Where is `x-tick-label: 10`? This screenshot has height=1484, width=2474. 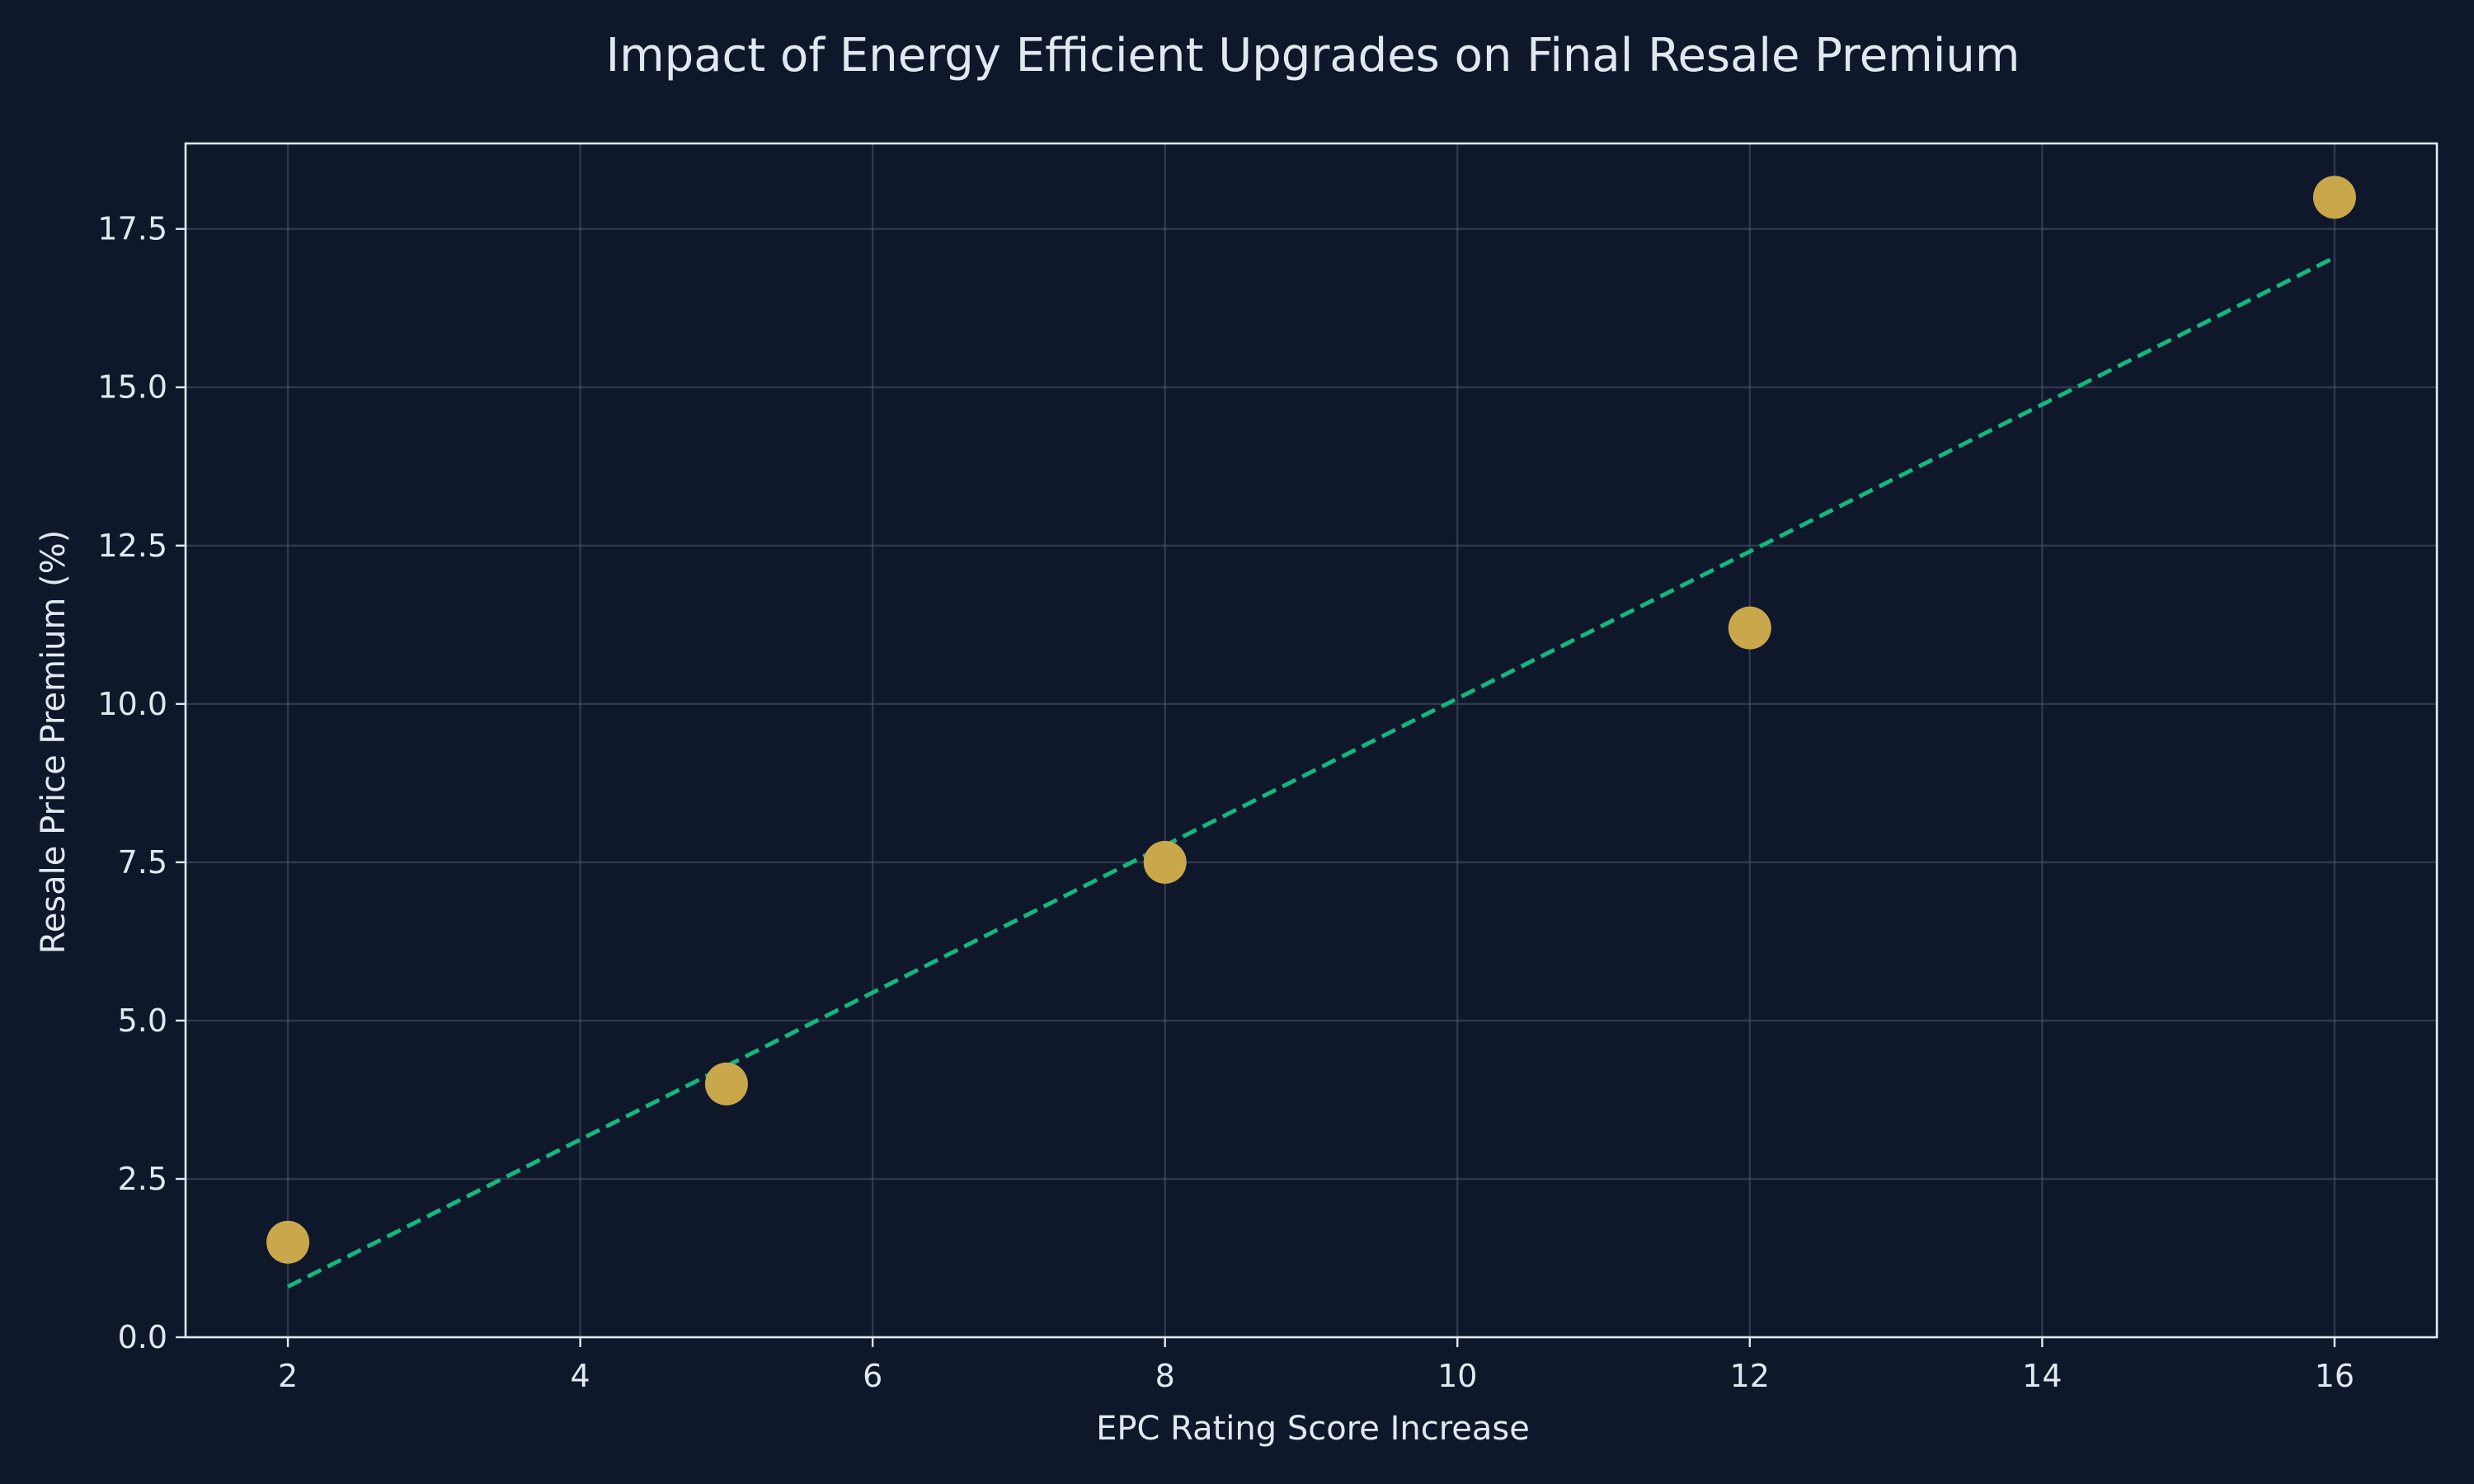
x-tick-label: 10 is located at coordinates (1457, 1376).